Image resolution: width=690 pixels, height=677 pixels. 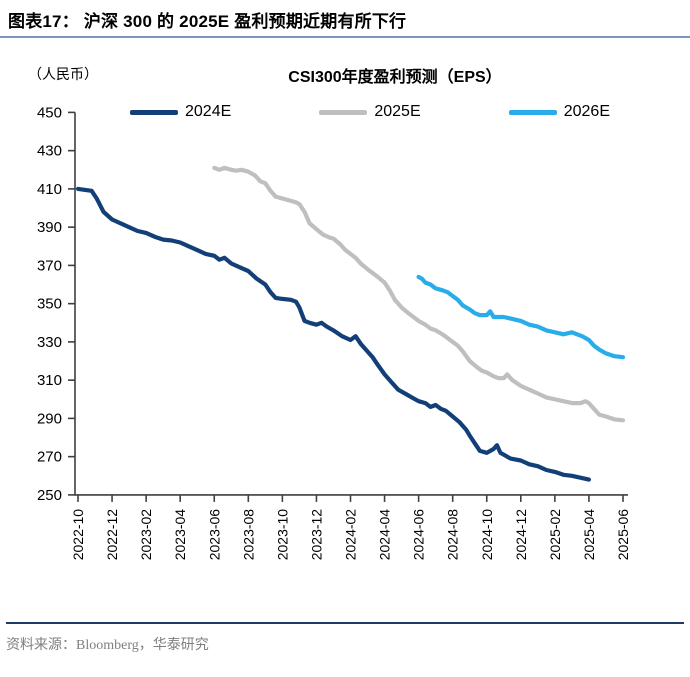 What do you see at coordinates (154, 112) in the screenshot?
I see `legend-swatch-2024e` at bounding box center [154, 112].